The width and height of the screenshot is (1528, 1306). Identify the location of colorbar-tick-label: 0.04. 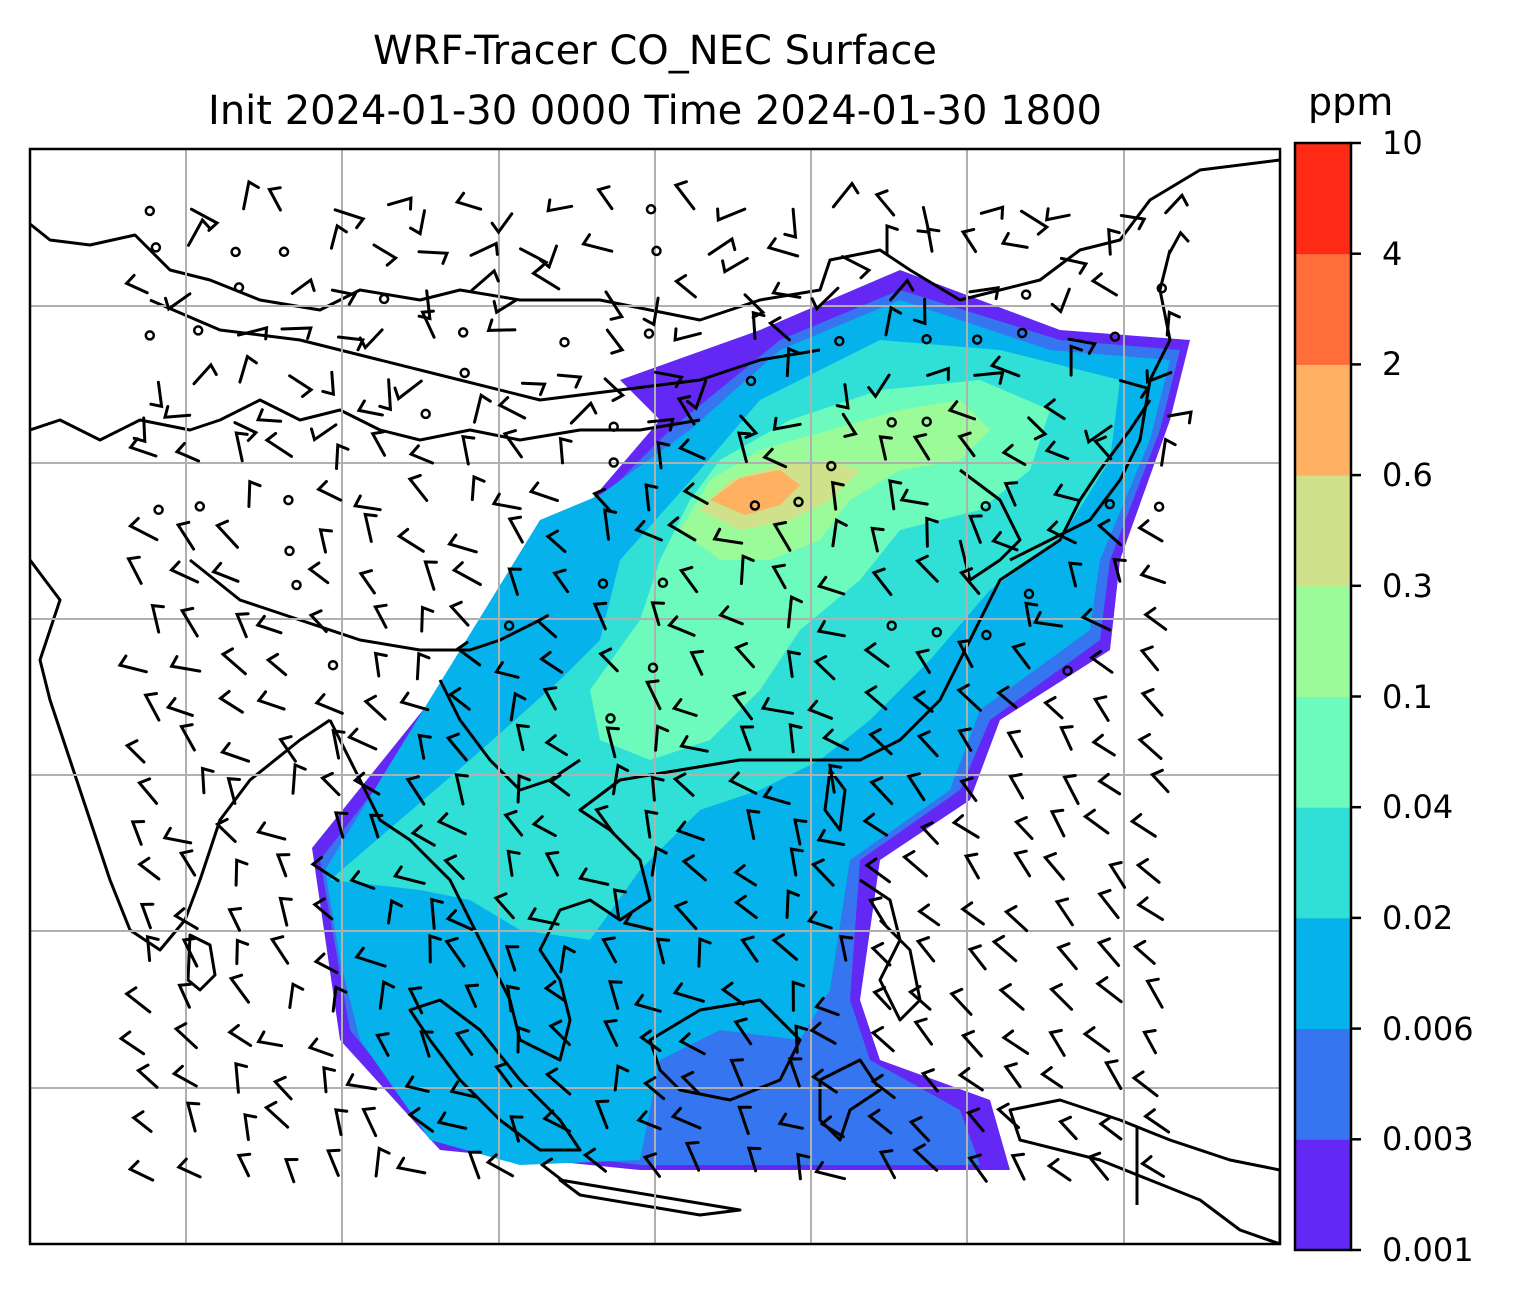
(1418, 807).